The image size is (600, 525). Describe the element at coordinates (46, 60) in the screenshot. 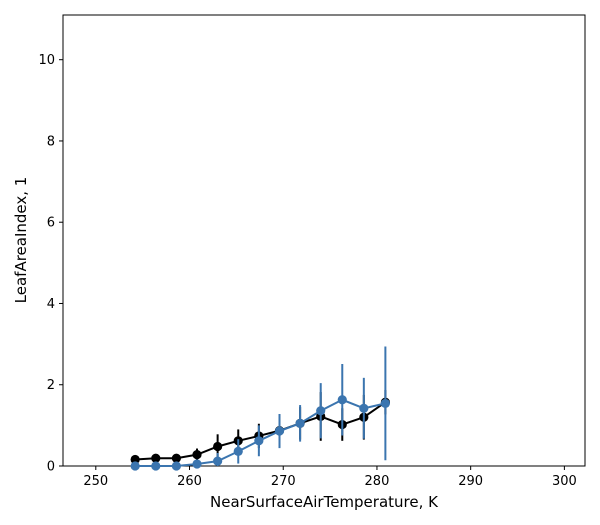

I see `y-tick-label: 10` at that location.